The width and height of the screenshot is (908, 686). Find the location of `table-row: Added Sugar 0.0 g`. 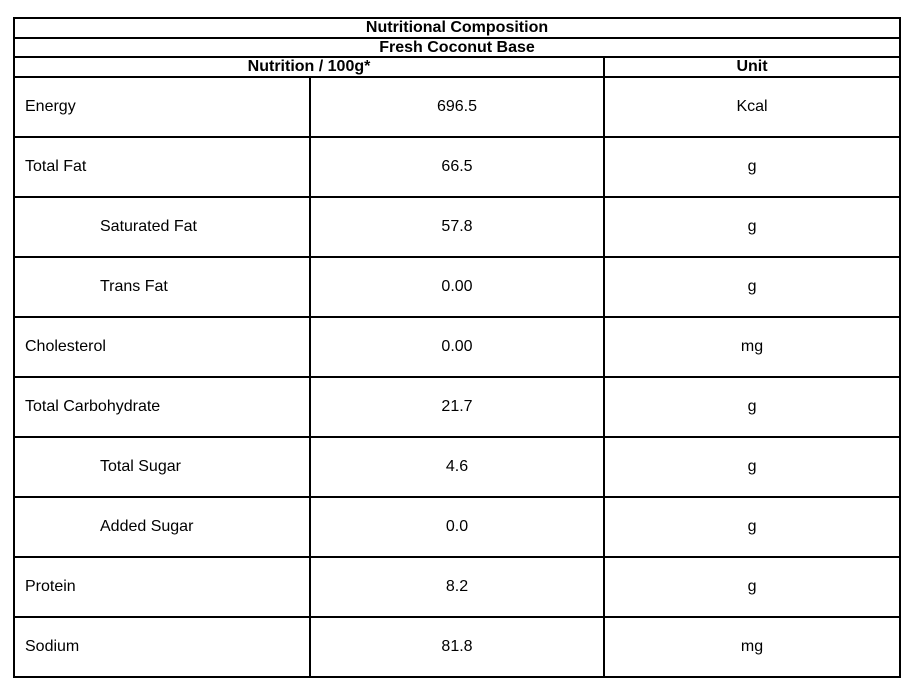

table-row: Added Sugar 0.0 g is located at coordinates (457, 526).